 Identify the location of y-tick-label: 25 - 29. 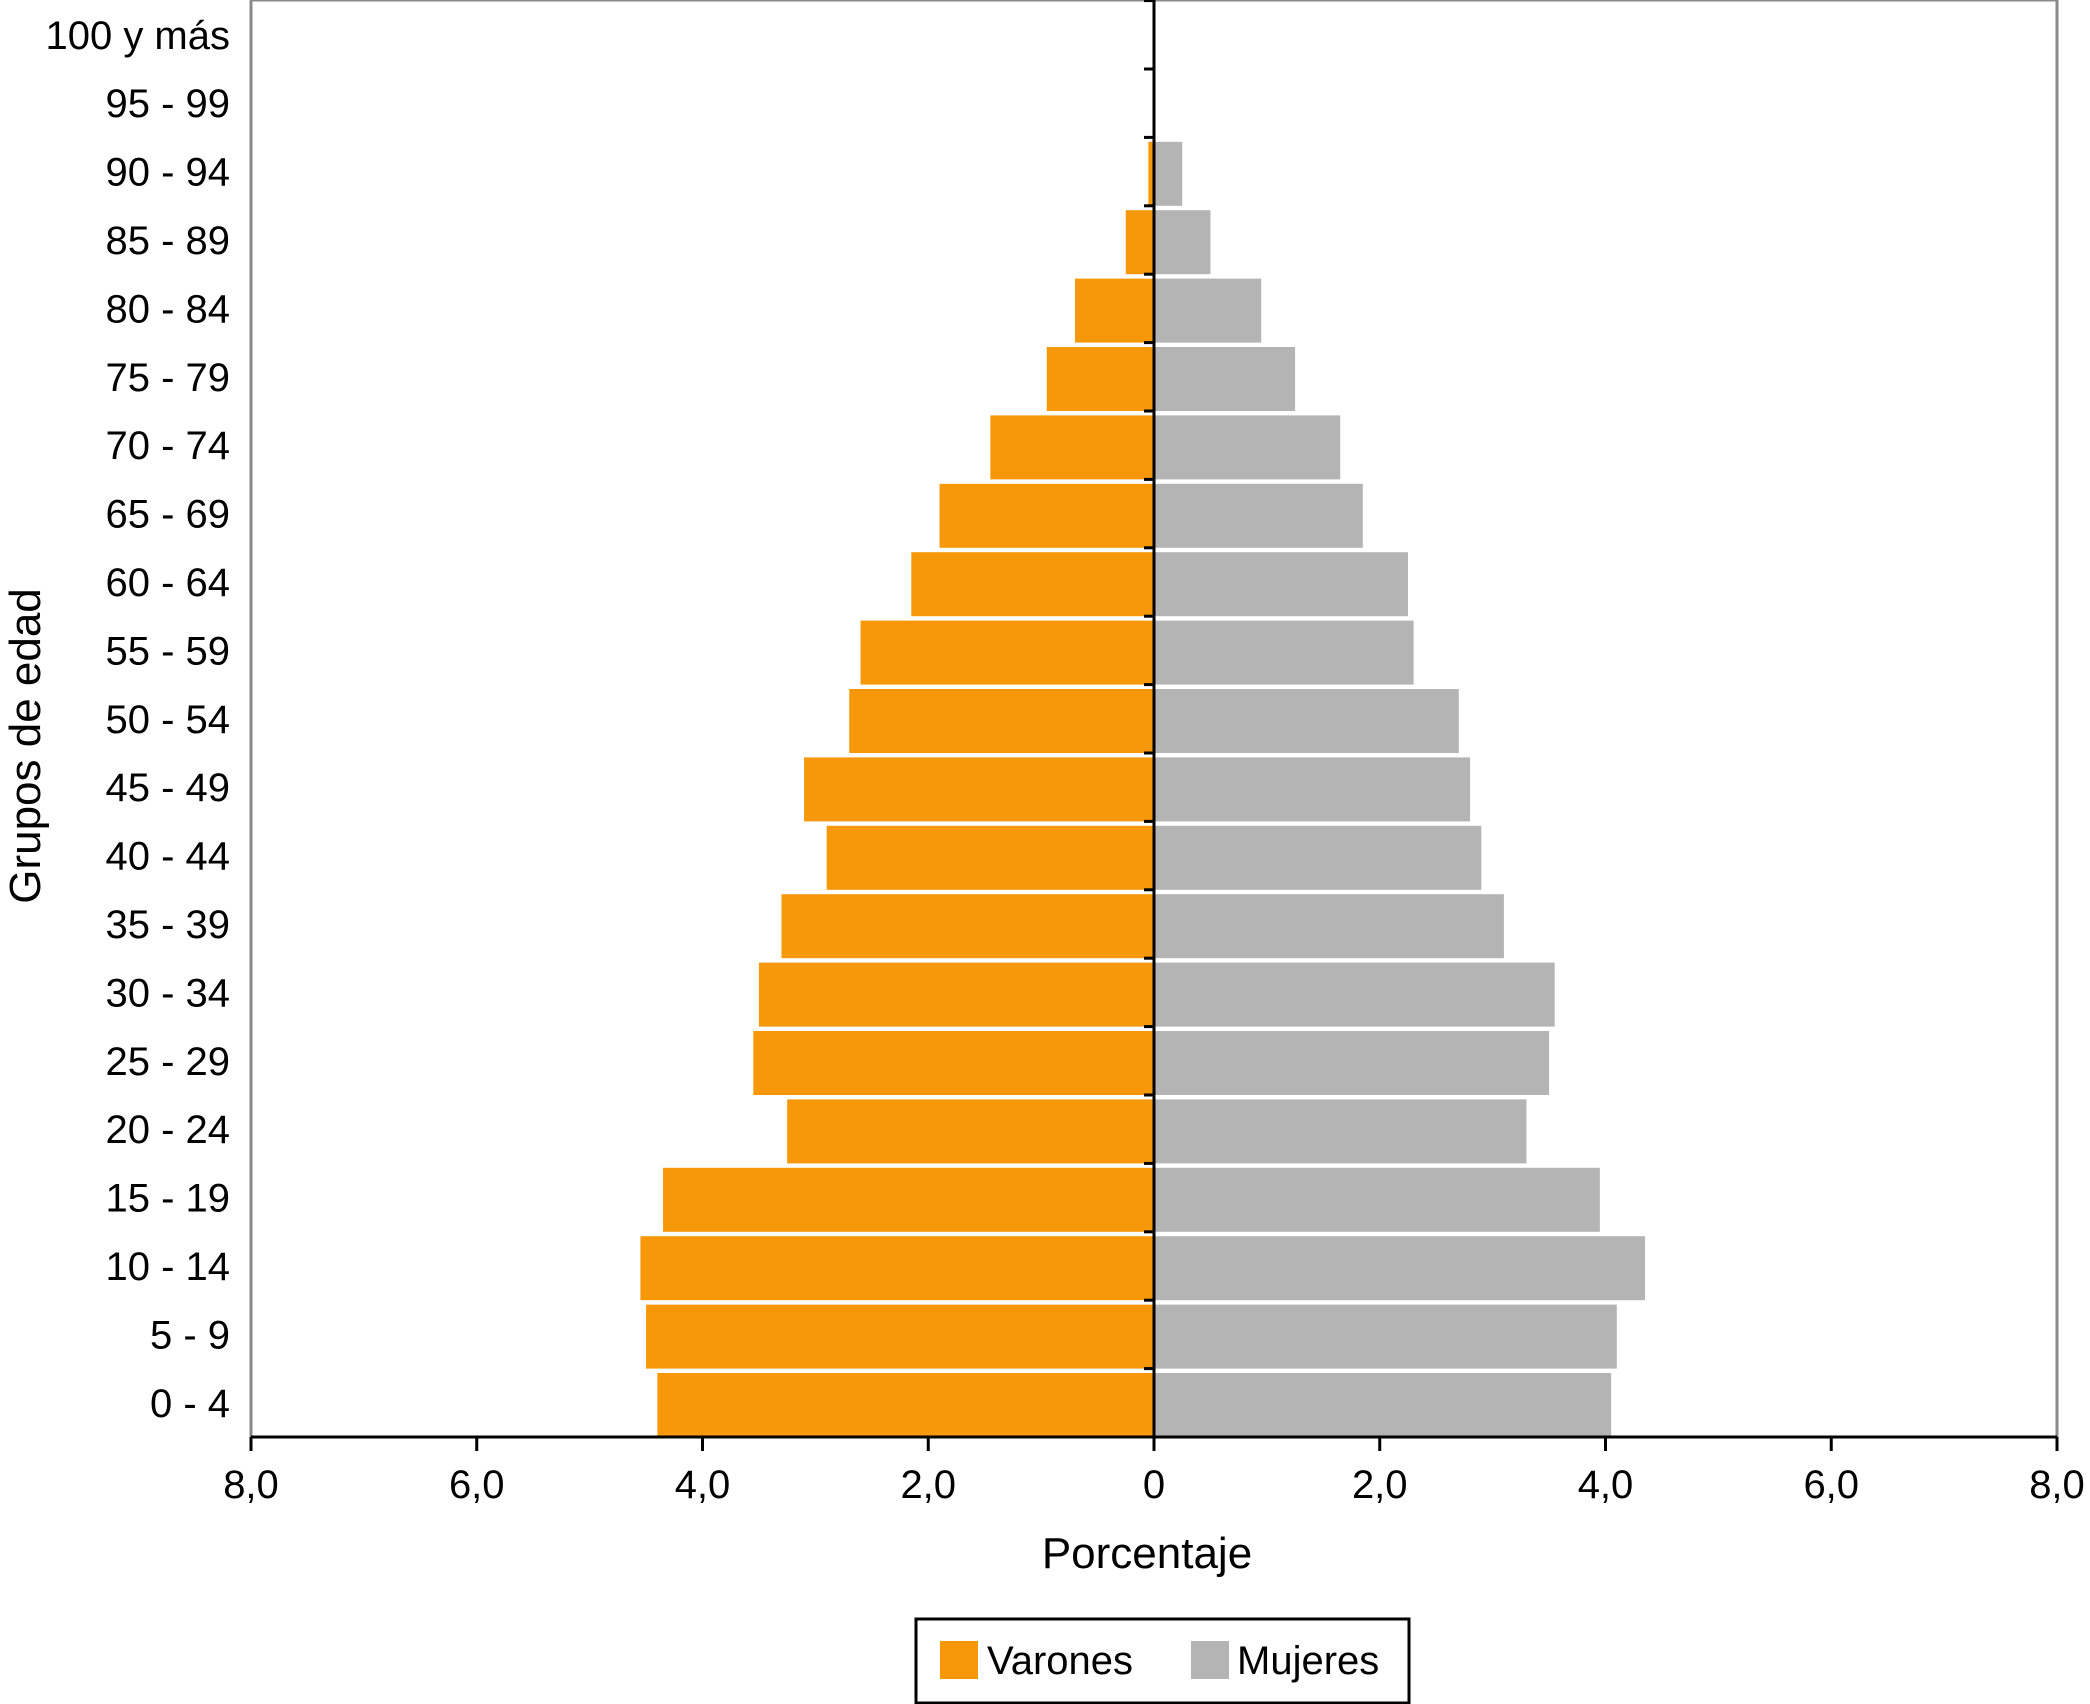
(167, 1062).